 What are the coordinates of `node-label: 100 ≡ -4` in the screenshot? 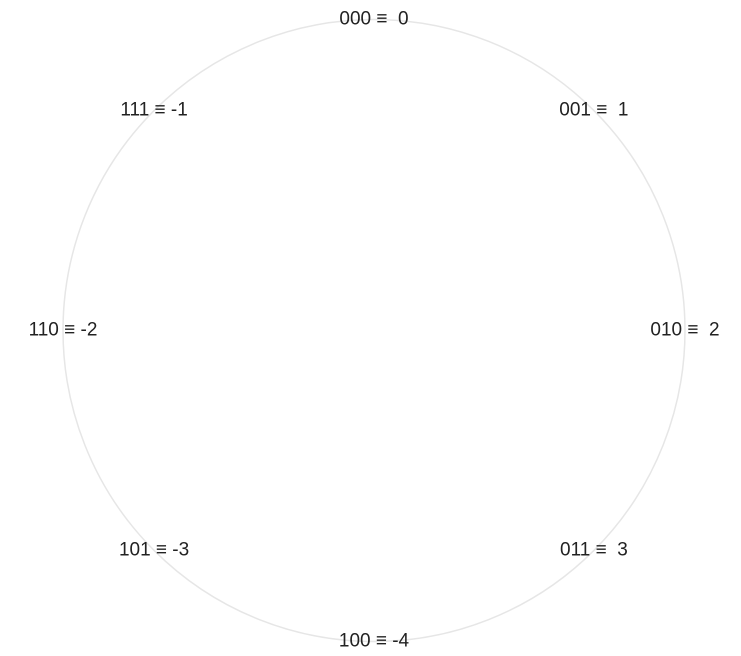 It's located at (374, 641).